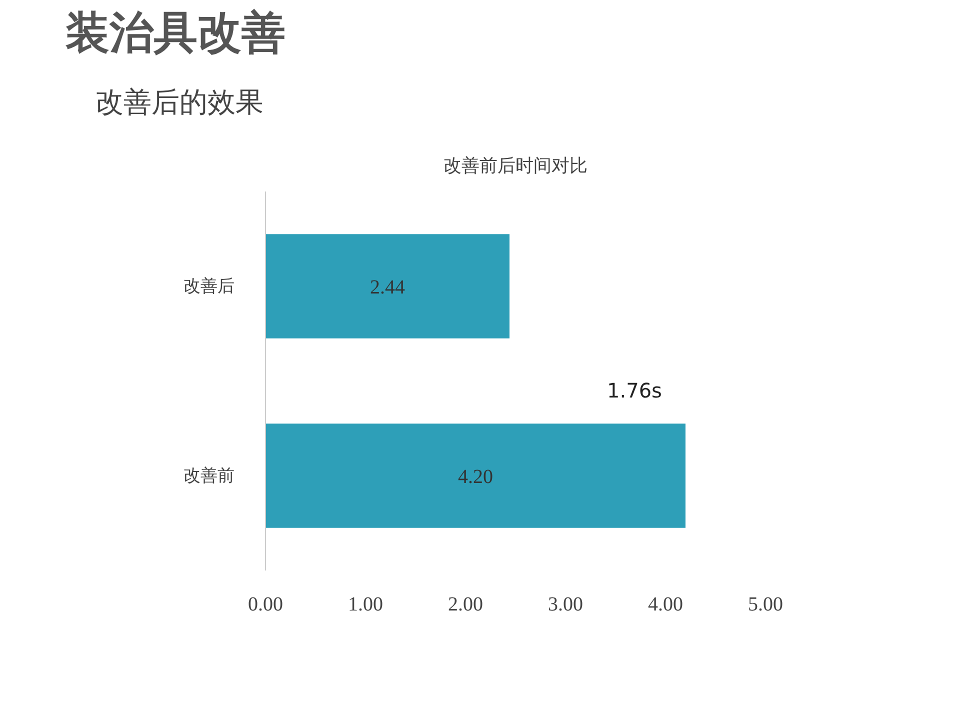 This screenshot has height=720, width=960. I want to click on x-tick-label: 4.00, so click(665, 605).